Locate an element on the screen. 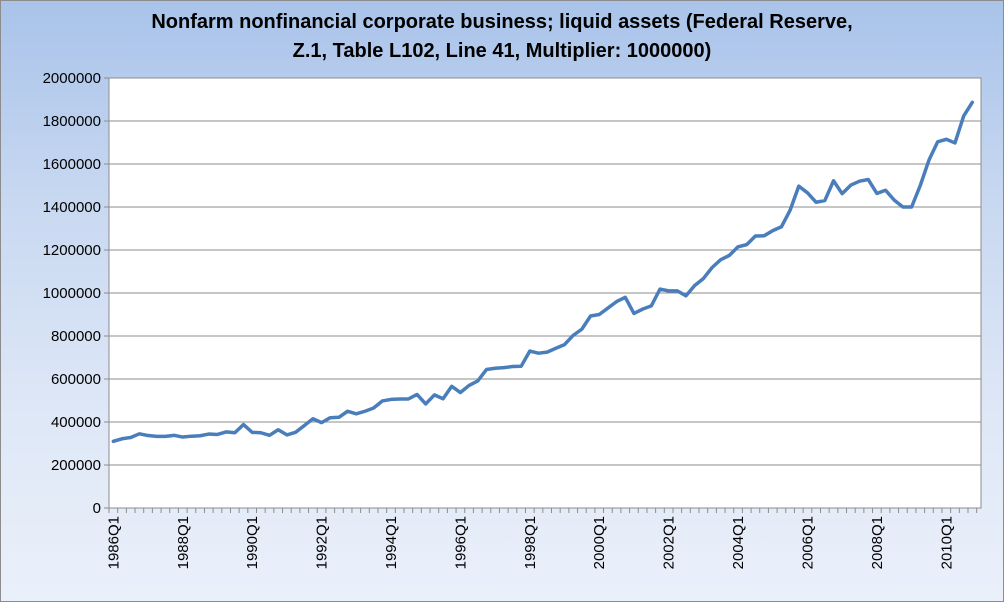 The width and height of the screenshot is (1004, 602). y-tick-label: 400000 is located at coordinates (76, 422).